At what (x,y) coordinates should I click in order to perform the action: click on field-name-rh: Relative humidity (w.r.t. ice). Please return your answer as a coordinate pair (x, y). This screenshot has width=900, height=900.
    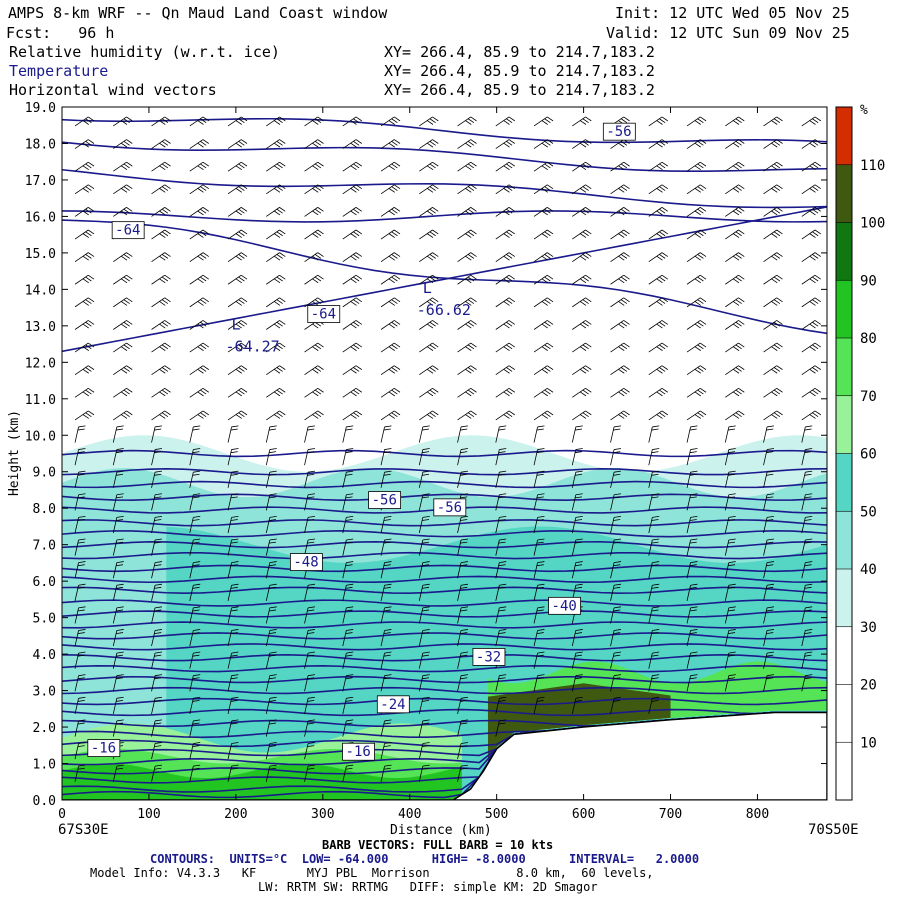
    Looking at the image, I should click on (144, 52).